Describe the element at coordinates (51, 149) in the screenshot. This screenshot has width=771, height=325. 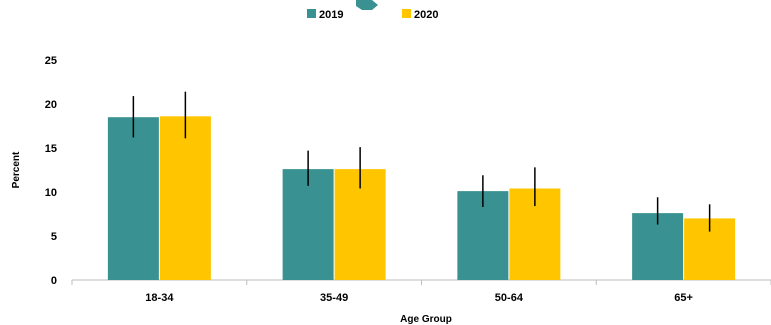
I see `y-tick-label: 15` at that location.